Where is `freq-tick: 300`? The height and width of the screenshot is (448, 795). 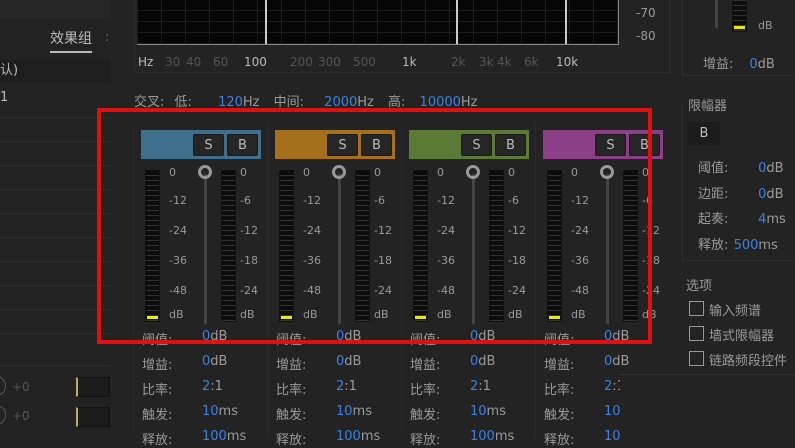 freq-tick: 300 is located at coordinates (329, 62).